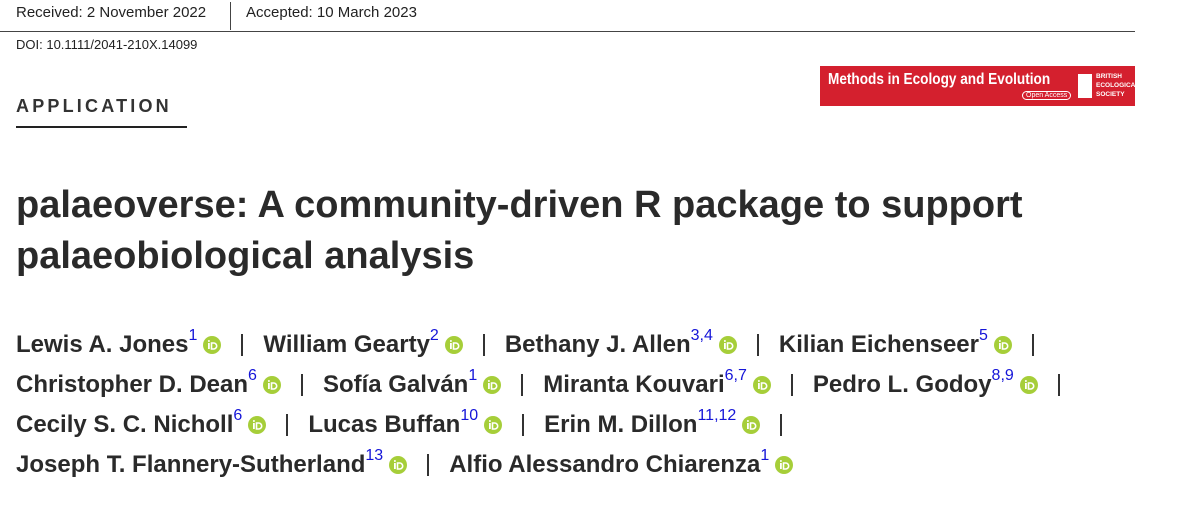  I want to click on author-name: Bethany J. Allen, so click(597, 344).